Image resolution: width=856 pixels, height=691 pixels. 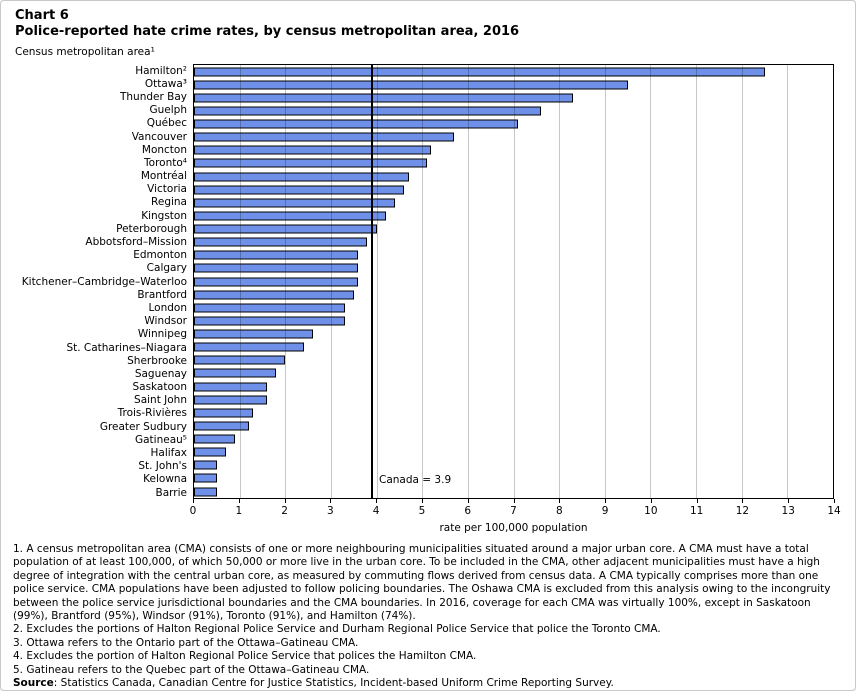 I want to click on x-tick-label: 6, so click(x=468, y=511).